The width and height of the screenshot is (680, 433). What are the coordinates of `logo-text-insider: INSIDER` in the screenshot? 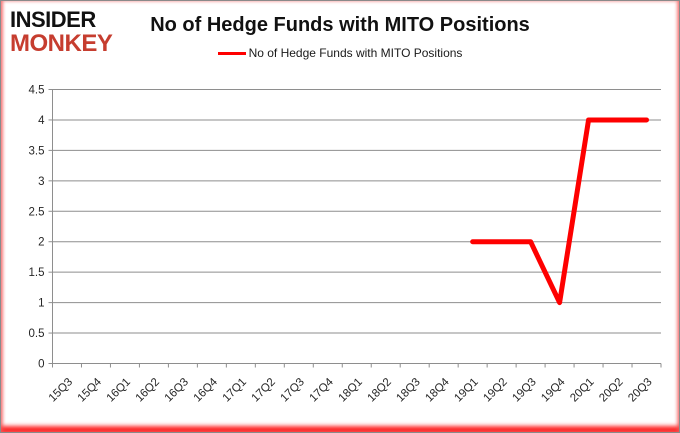 It's located at (53, 19).